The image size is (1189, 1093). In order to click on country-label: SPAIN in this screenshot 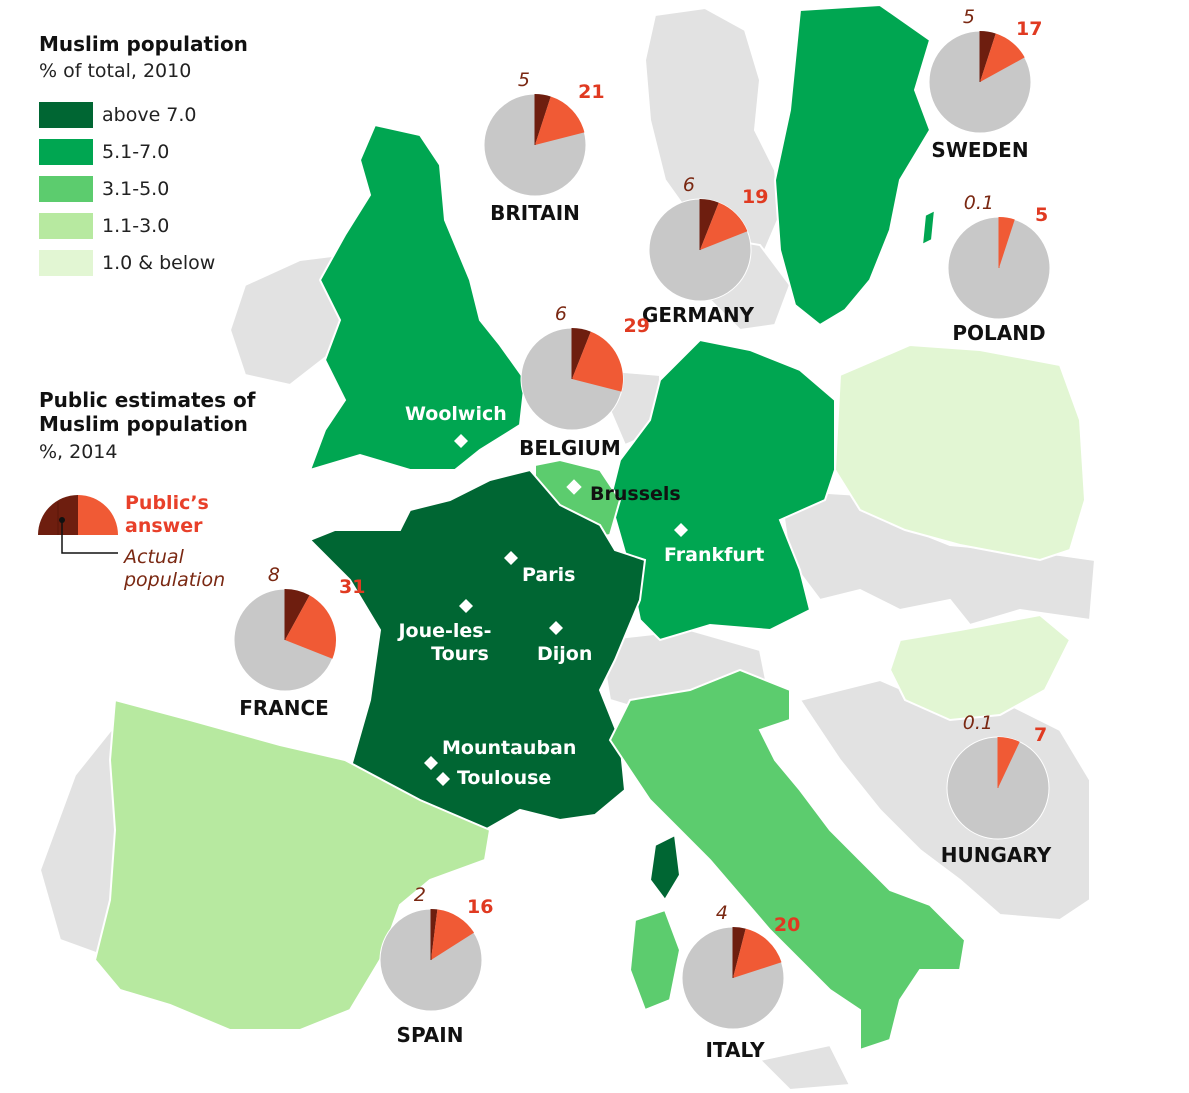, I will do `click(430, 1035)`.